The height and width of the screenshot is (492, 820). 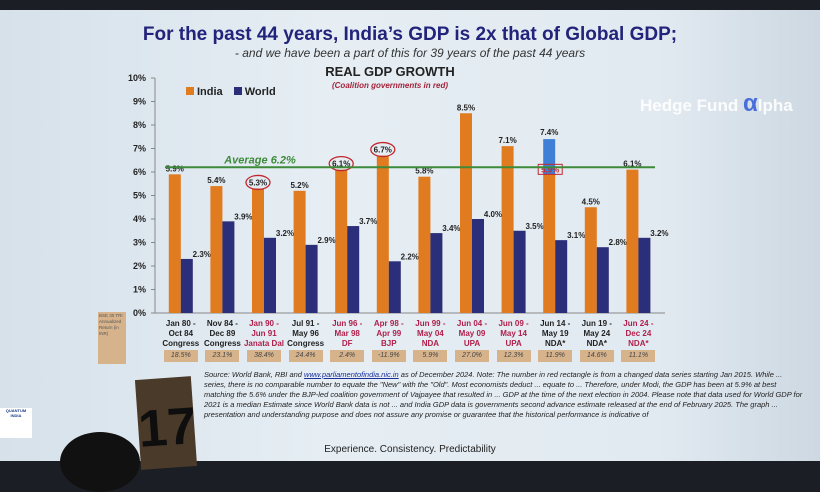 I want to click on category-label: Jun 99 - May 04 NDA, so click(x=430, y=333).